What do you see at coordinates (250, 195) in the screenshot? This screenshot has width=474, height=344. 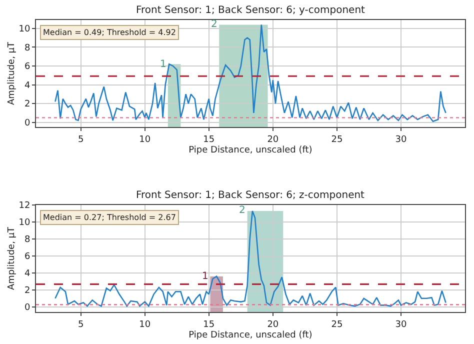 I see `chart-title: Front Sensor: 1; Back Sensor: 6; z-component` at bounding box center [250, 195].